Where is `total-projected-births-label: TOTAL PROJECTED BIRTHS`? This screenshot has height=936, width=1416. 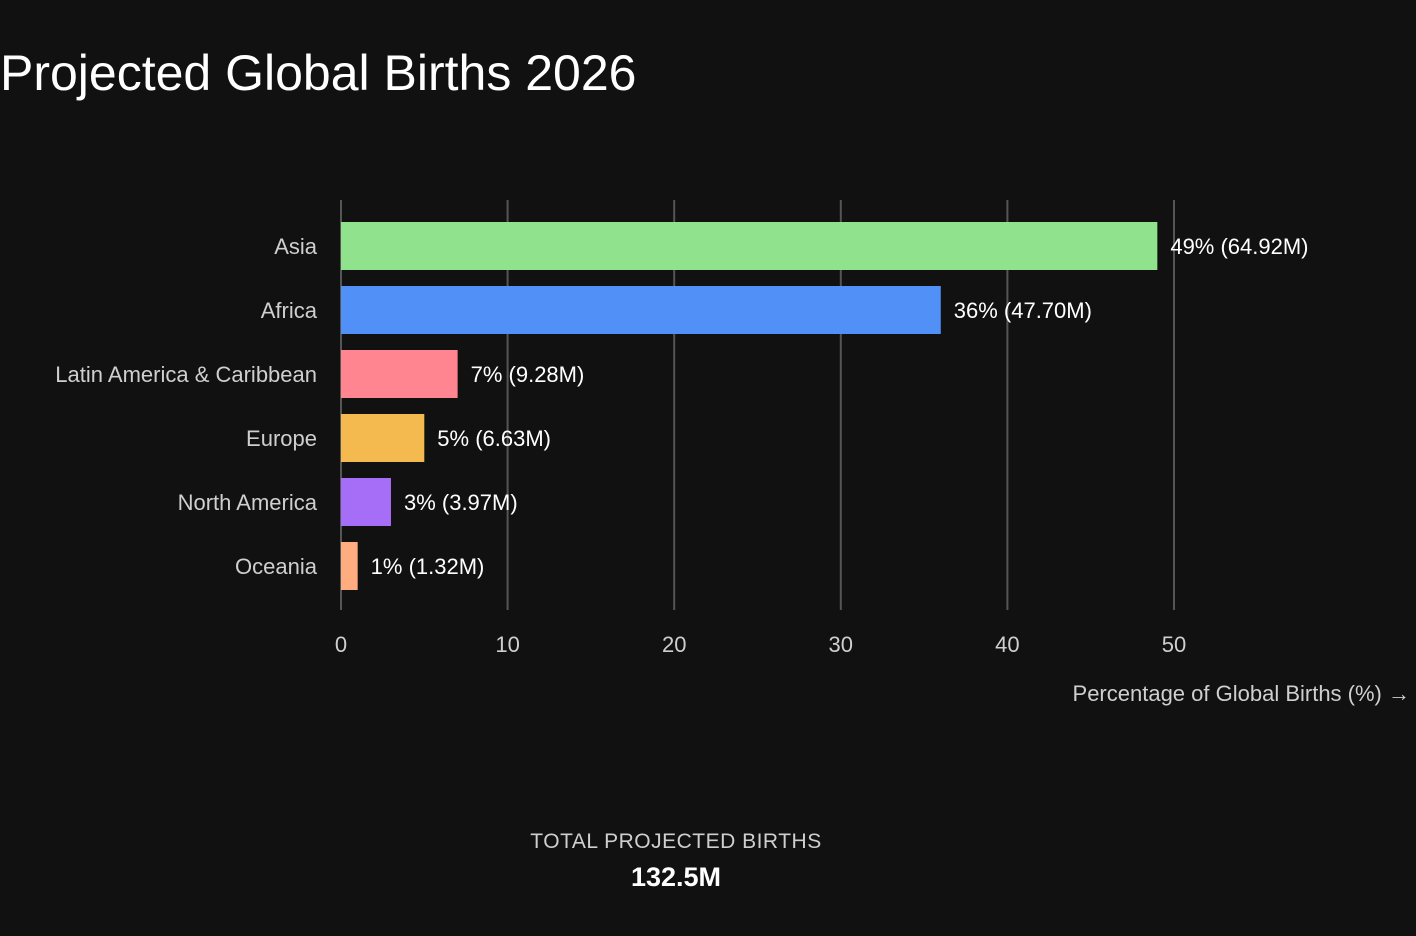 total-projected-births-label: TOTAL PROJECTED BIRTHS is located at coordinates (676, 841).